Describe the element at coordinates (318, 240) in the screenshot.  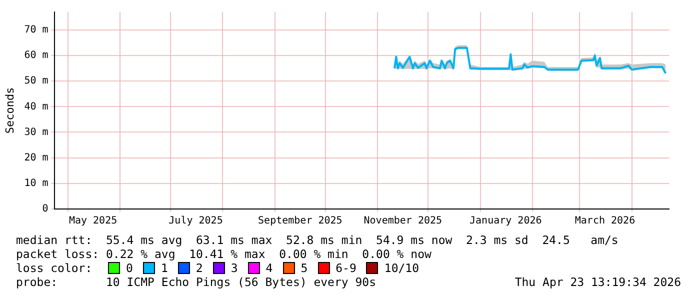
I see `text: median rtt: 55.4 ms avg 63.1 ms max 52.8 ms min 54.9 ms now 2.3 ms sd 24.5 am/s` at that location.